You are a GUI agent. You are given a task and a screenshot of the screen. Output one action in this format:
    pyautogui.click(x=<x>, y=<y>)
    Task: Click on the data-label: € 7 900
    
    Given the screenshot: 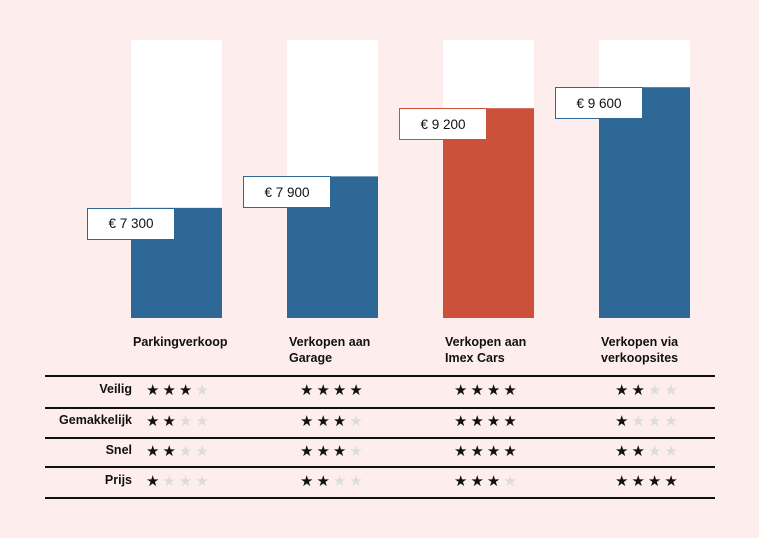 What is the action you would take?
    pyautogui.click(x=287, y=192)
    